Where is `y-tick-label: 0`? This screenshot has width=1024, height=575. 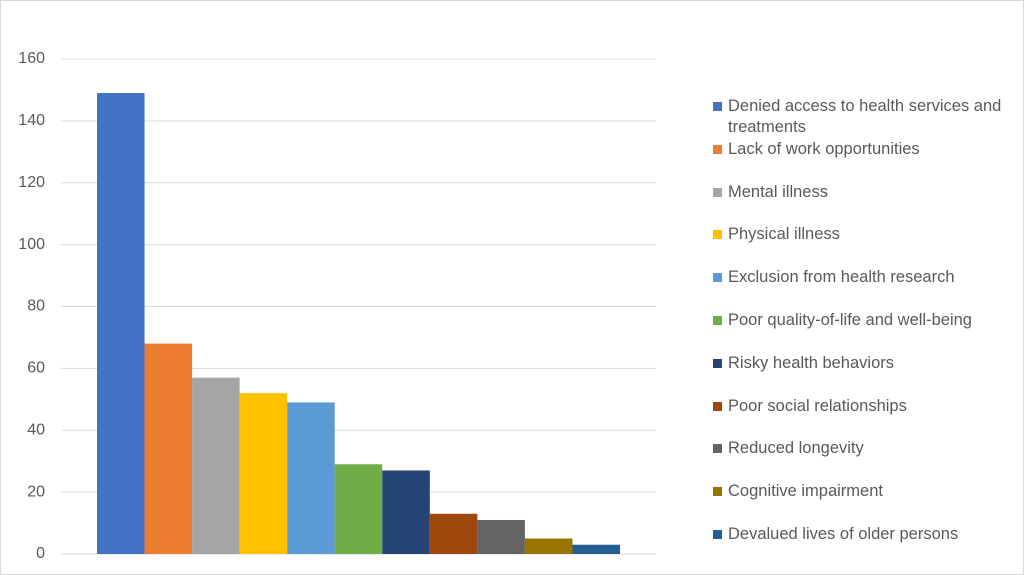
y-tick-label: 0 is located at coordinates (40, 553).